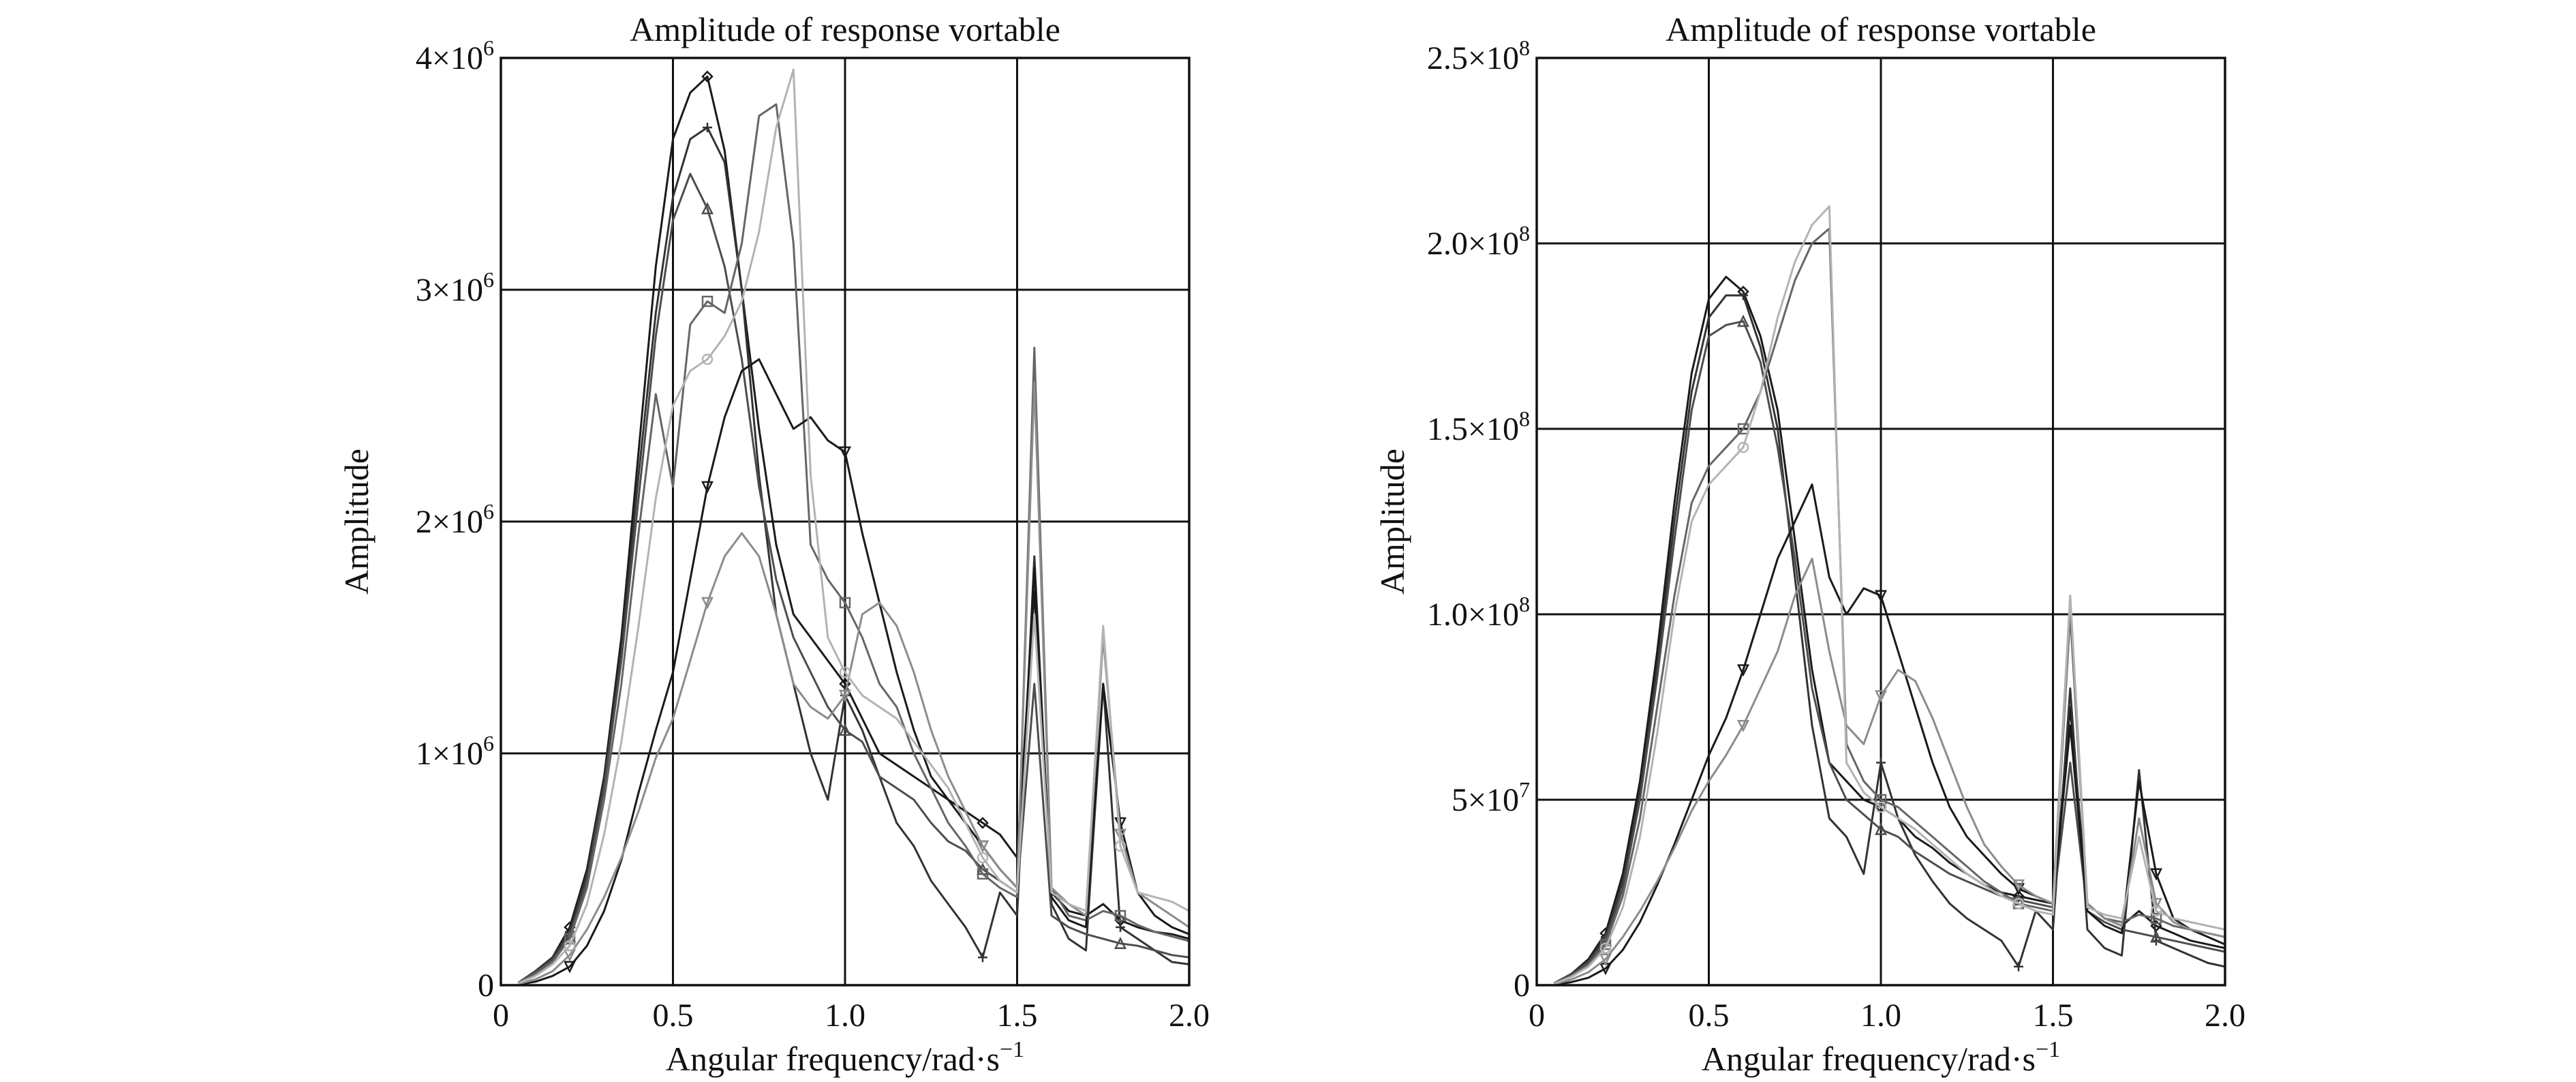 The width and height of the screenshot is (2576, 1082). I want to click on y-tick-label: 5×10⁷, so click(1491, 798).